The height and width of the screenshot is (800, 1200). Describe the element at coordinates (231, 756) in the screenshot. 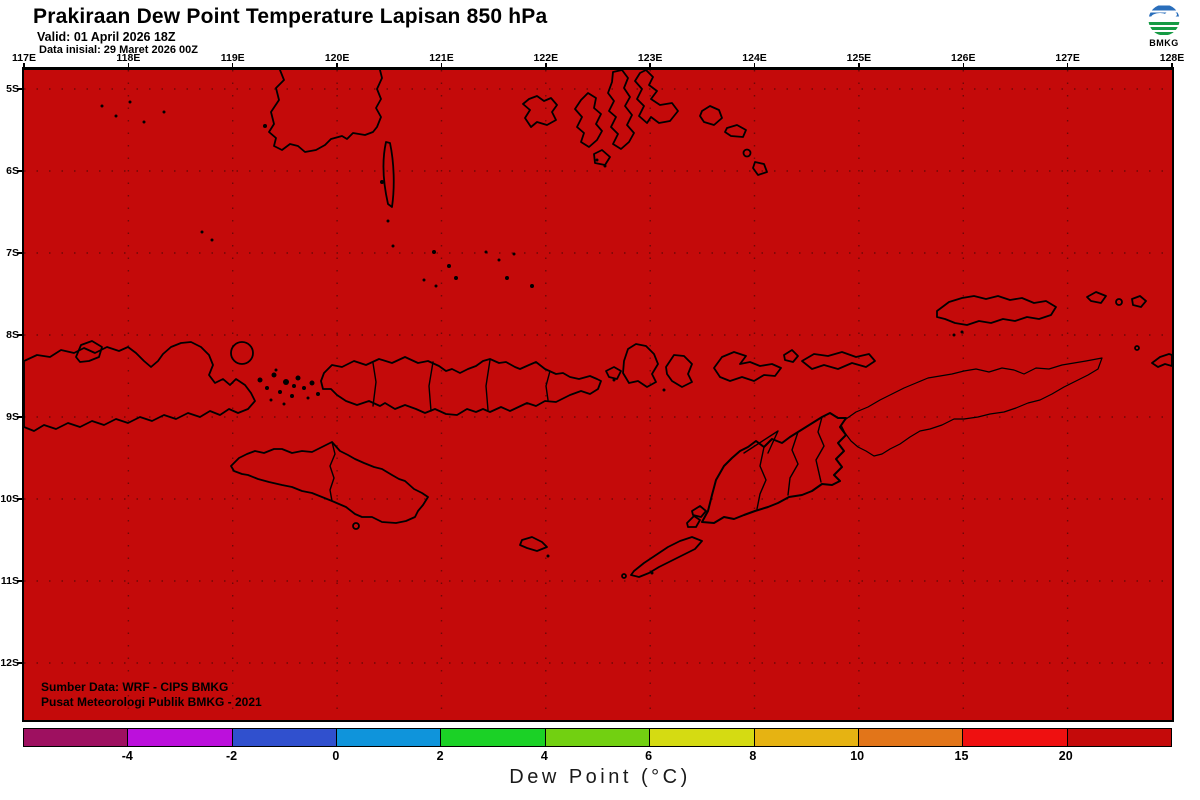

I see `colorbar-tick-label: -2` at that location.